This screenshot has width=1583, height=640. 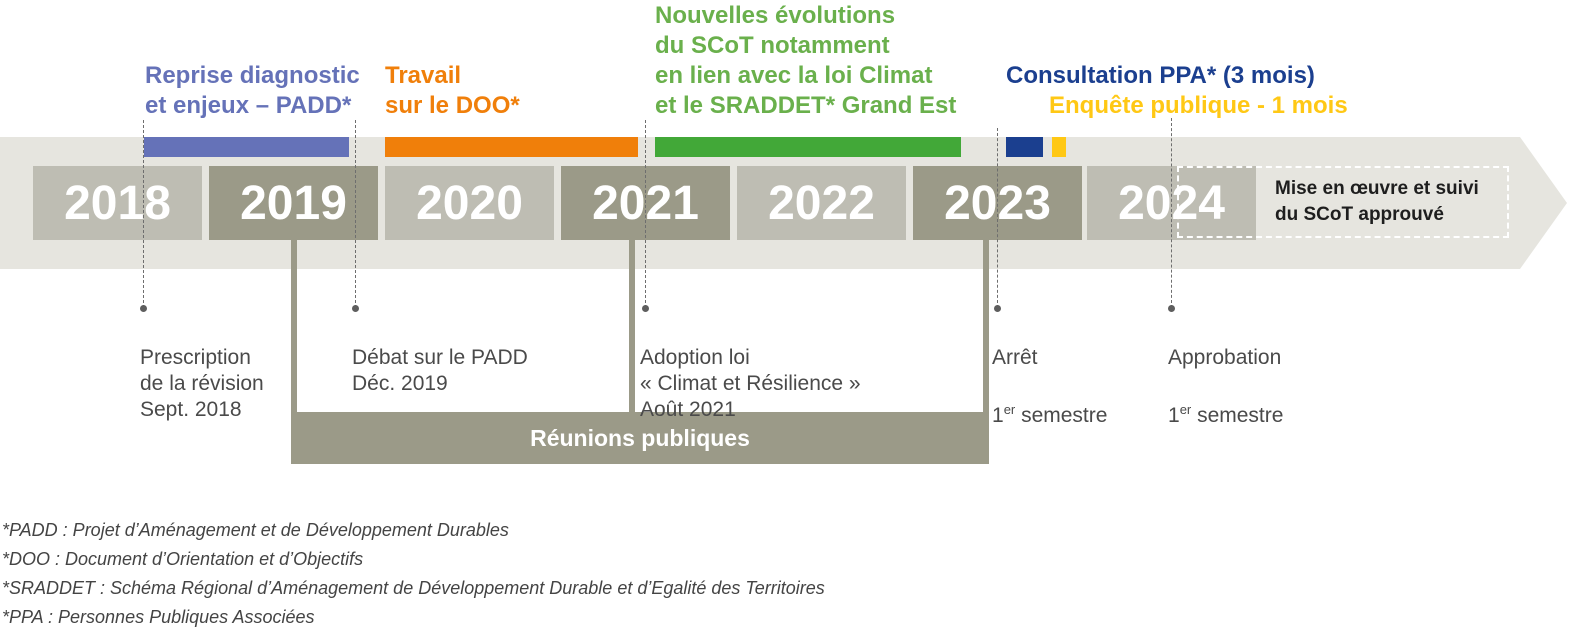 I want to click on milestone-line-approbation, so click(x=1171, y=213).